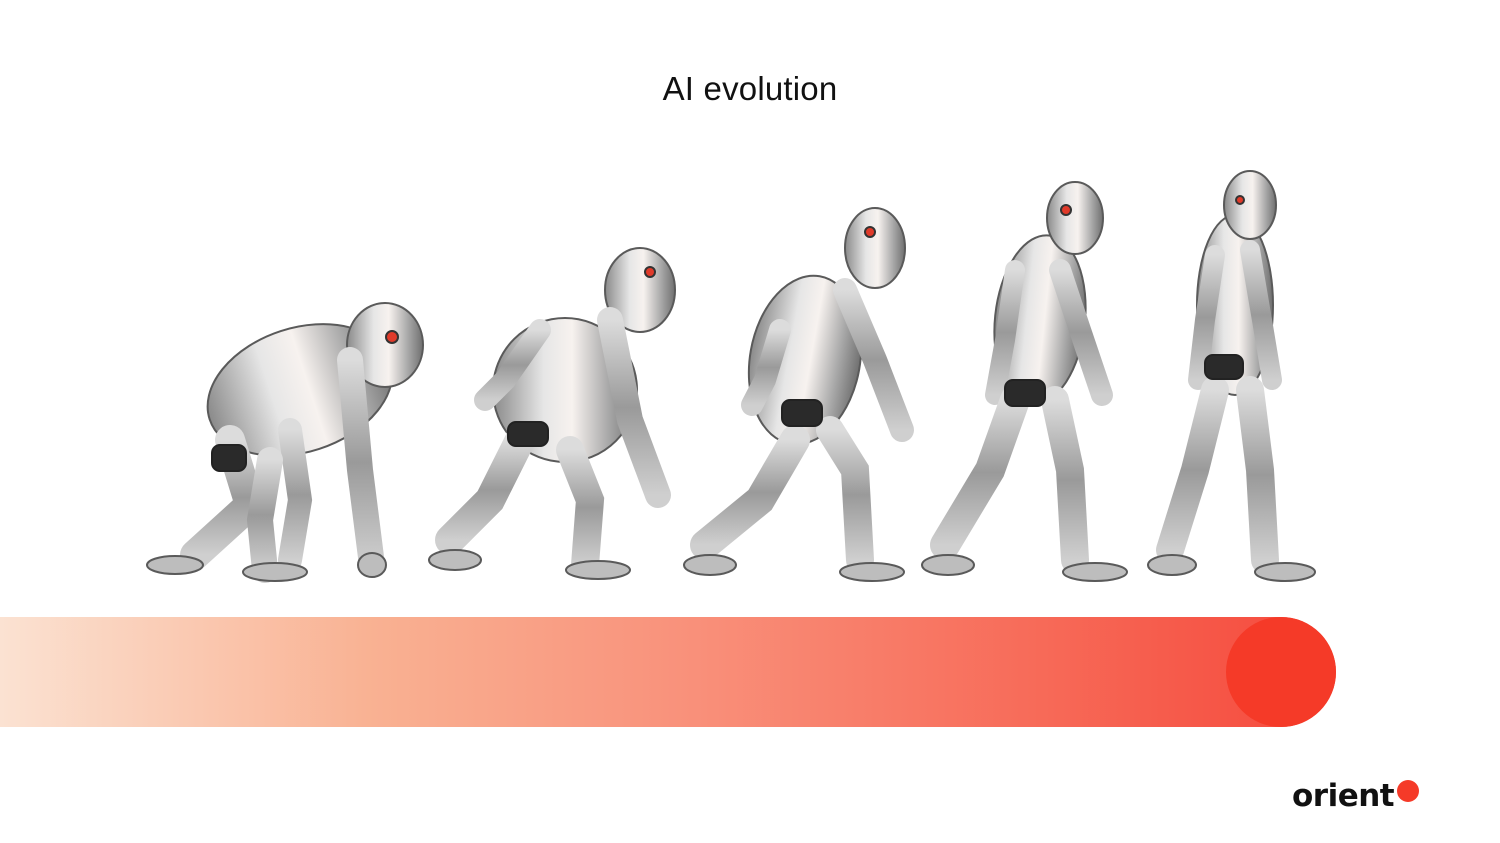  What do you see at coordinates (552, 413) in the screenshot?
I see `hunched-robot-ape-icon` at bounding box center [552, 413].